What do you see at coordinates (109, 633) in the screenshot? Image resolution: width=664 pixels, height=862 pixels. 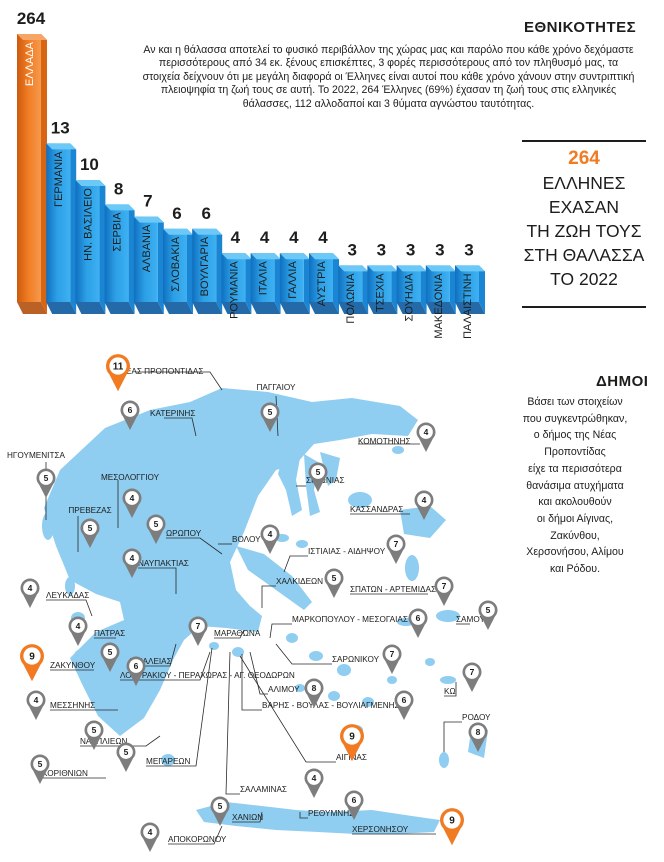 I see `municipality-label: ΠΑΤΡΑΣ` at bounding box center [109, 633].